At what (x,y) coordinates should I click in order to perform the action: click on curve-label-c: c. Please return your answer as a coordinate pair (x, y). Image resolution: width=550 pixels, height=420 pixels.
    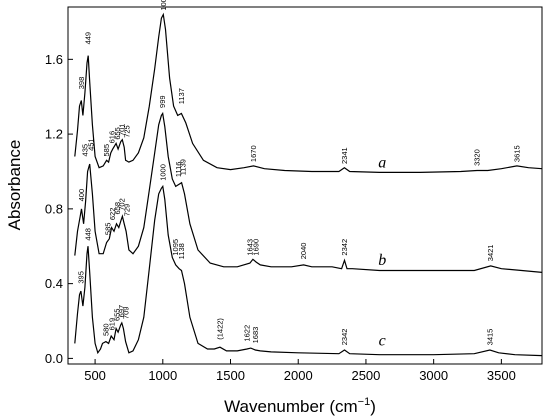
    Looking at the image, I should click on (382, 340).